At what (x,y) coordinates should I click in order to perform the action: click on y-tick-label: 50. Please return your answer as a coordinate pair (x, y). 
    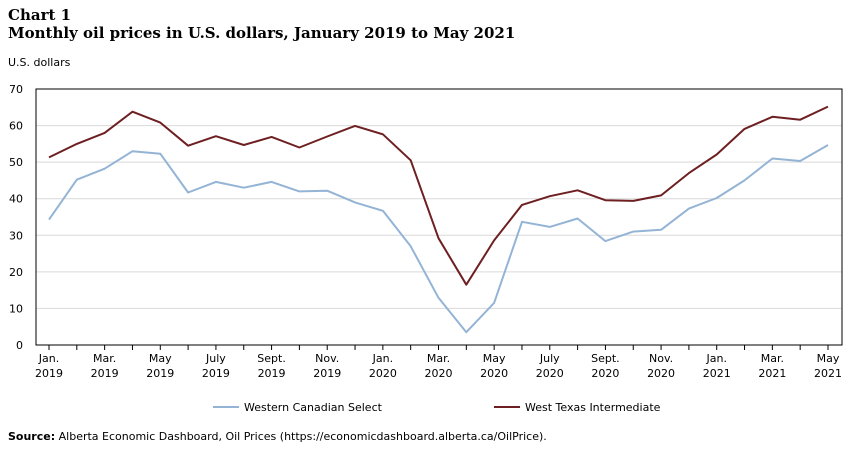
    Looking at the image, I should click on (16, 162).